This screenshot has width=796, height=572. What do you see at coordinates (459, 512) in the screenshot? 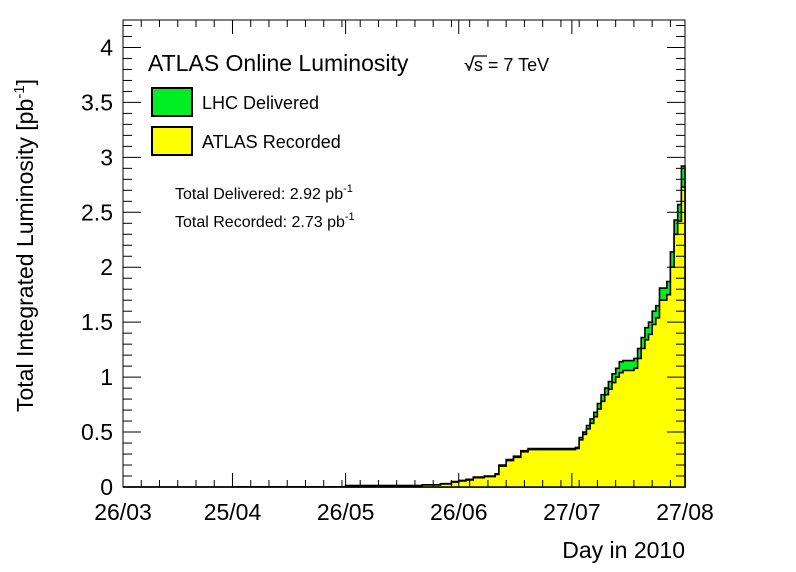
I see `x-tick-label: 26/06` at bounding box center [459, 512].